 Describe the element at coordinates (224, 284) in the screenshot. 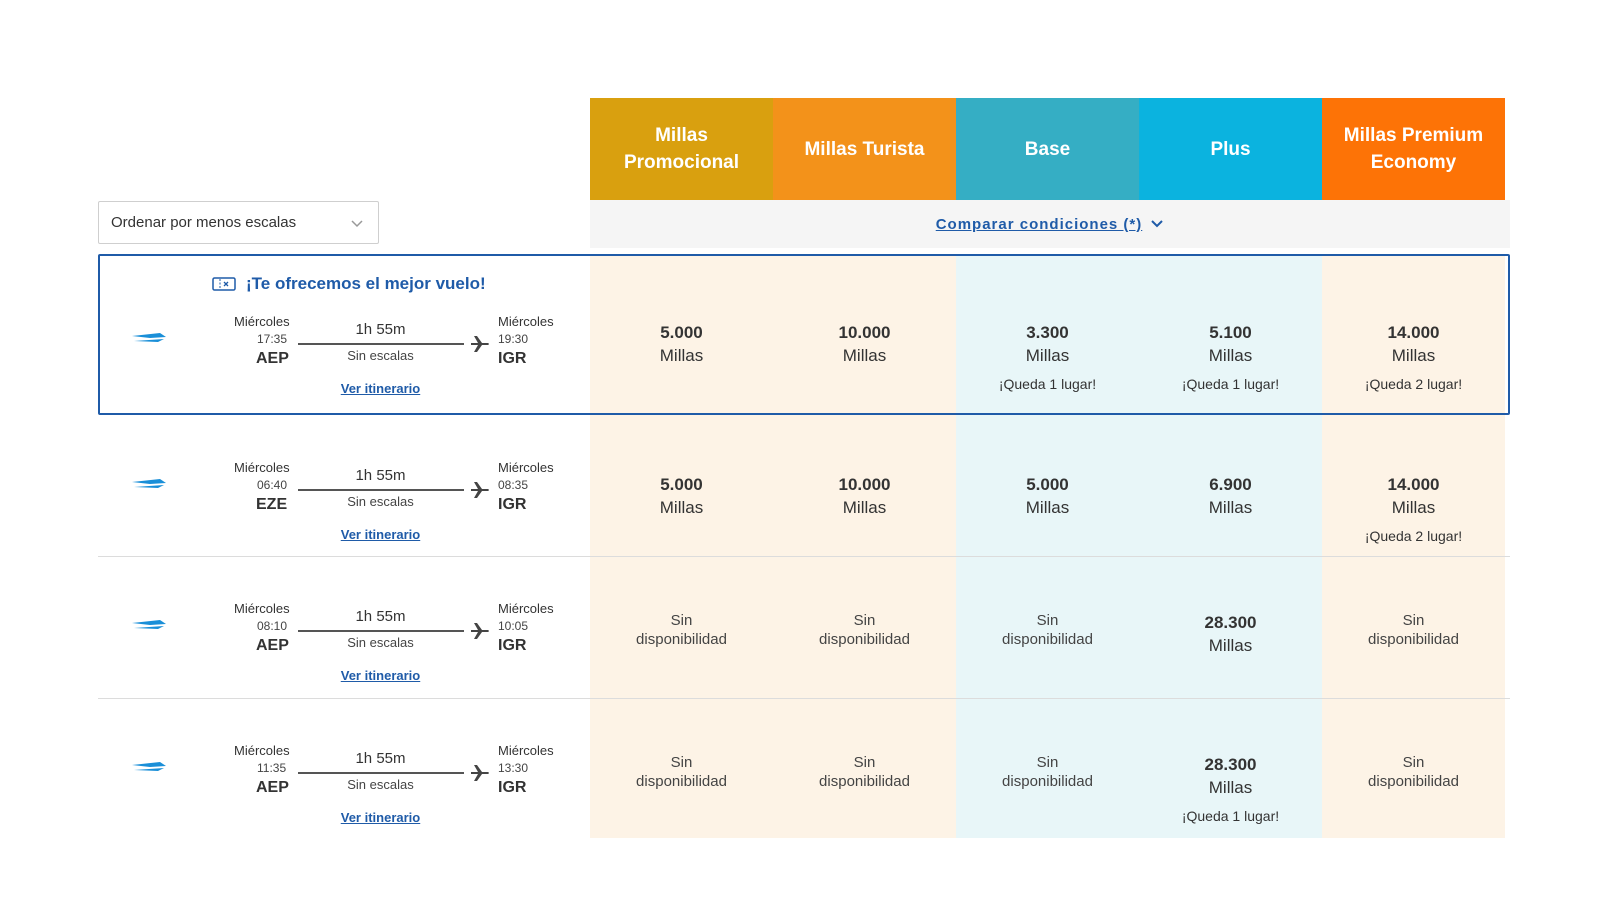

I see `ticket-icon` at that location.